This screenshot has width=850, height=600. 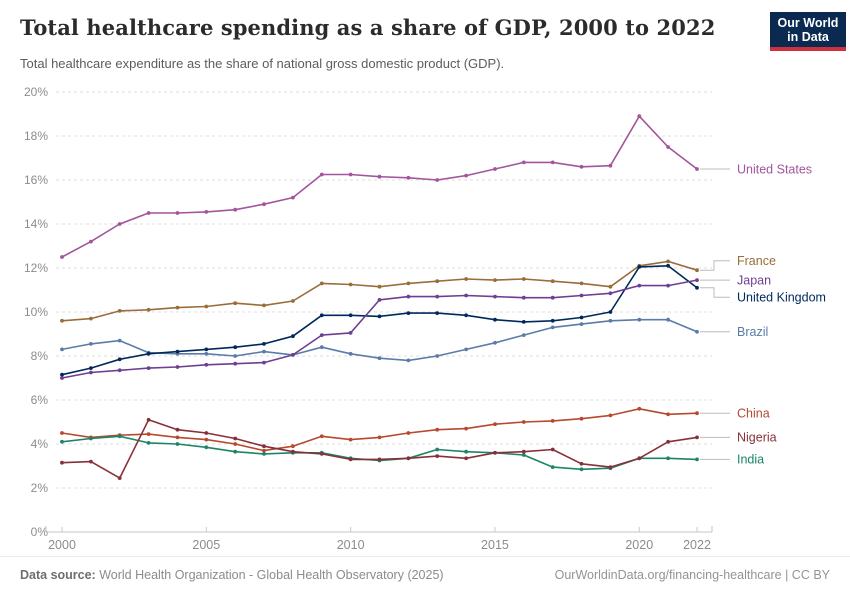 I want to click on owid-logo-text: Our World in Data, so click(x=808, y=29).